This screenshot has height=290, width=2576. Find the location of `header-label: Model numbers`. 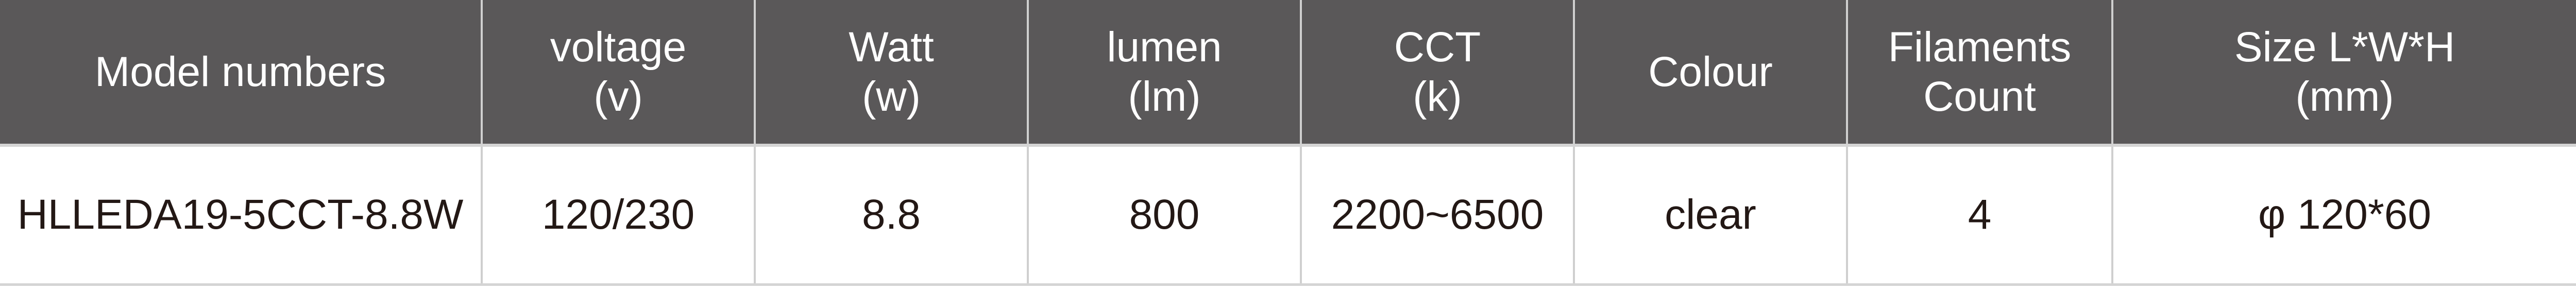

header-label: Model numbers is located at coordinates (240, 72).